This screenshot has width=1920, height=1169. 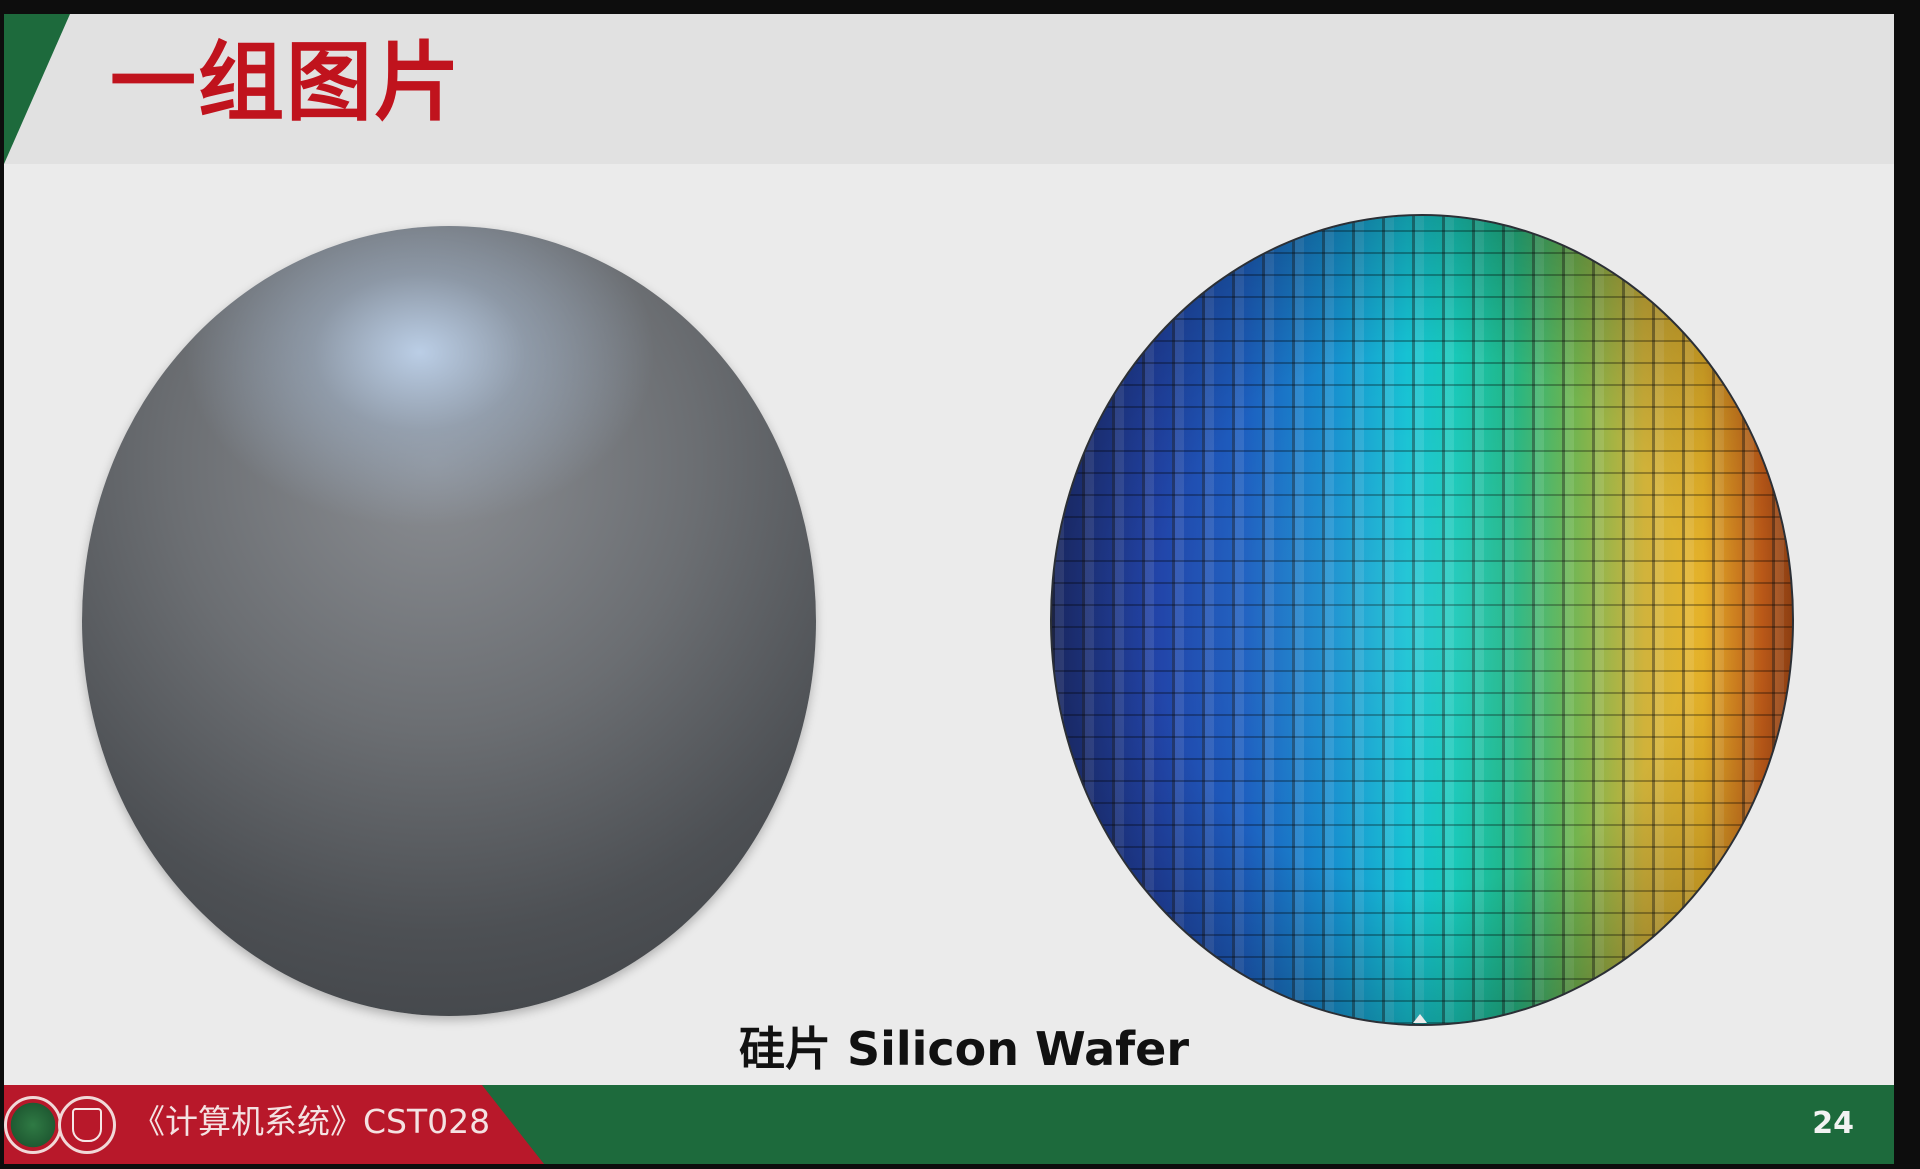 I want to click on school-shield-icon, so click(x=87, y=1125).